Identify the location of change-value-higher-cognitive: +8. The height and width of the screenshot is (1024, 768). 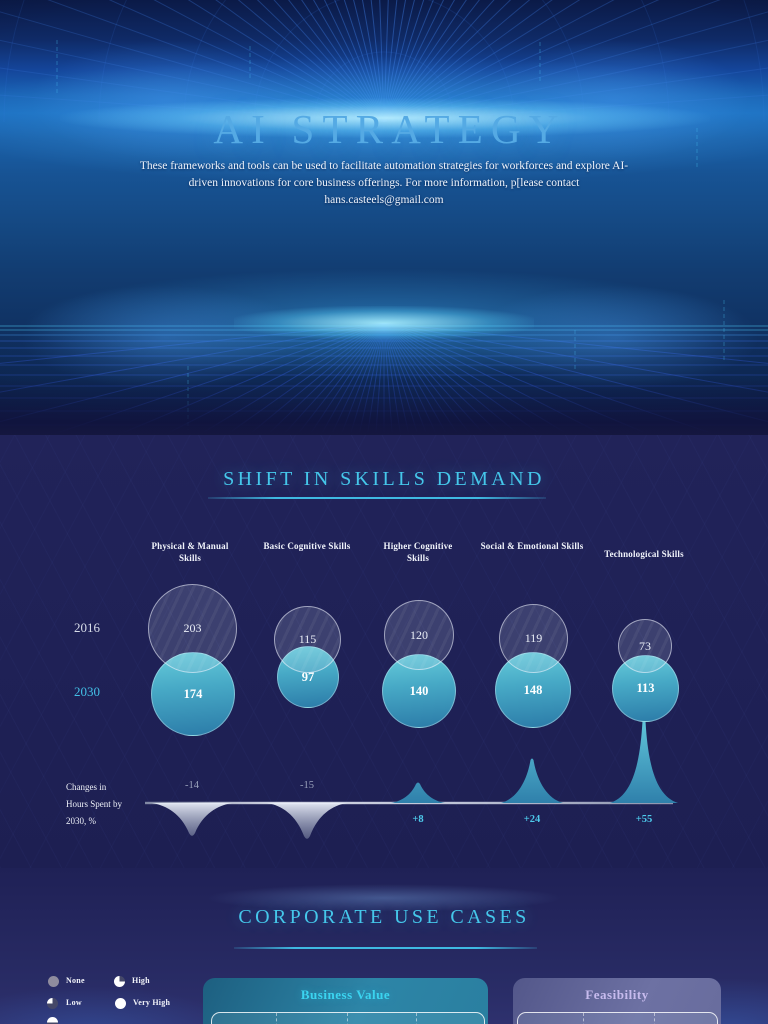
(418, 819).